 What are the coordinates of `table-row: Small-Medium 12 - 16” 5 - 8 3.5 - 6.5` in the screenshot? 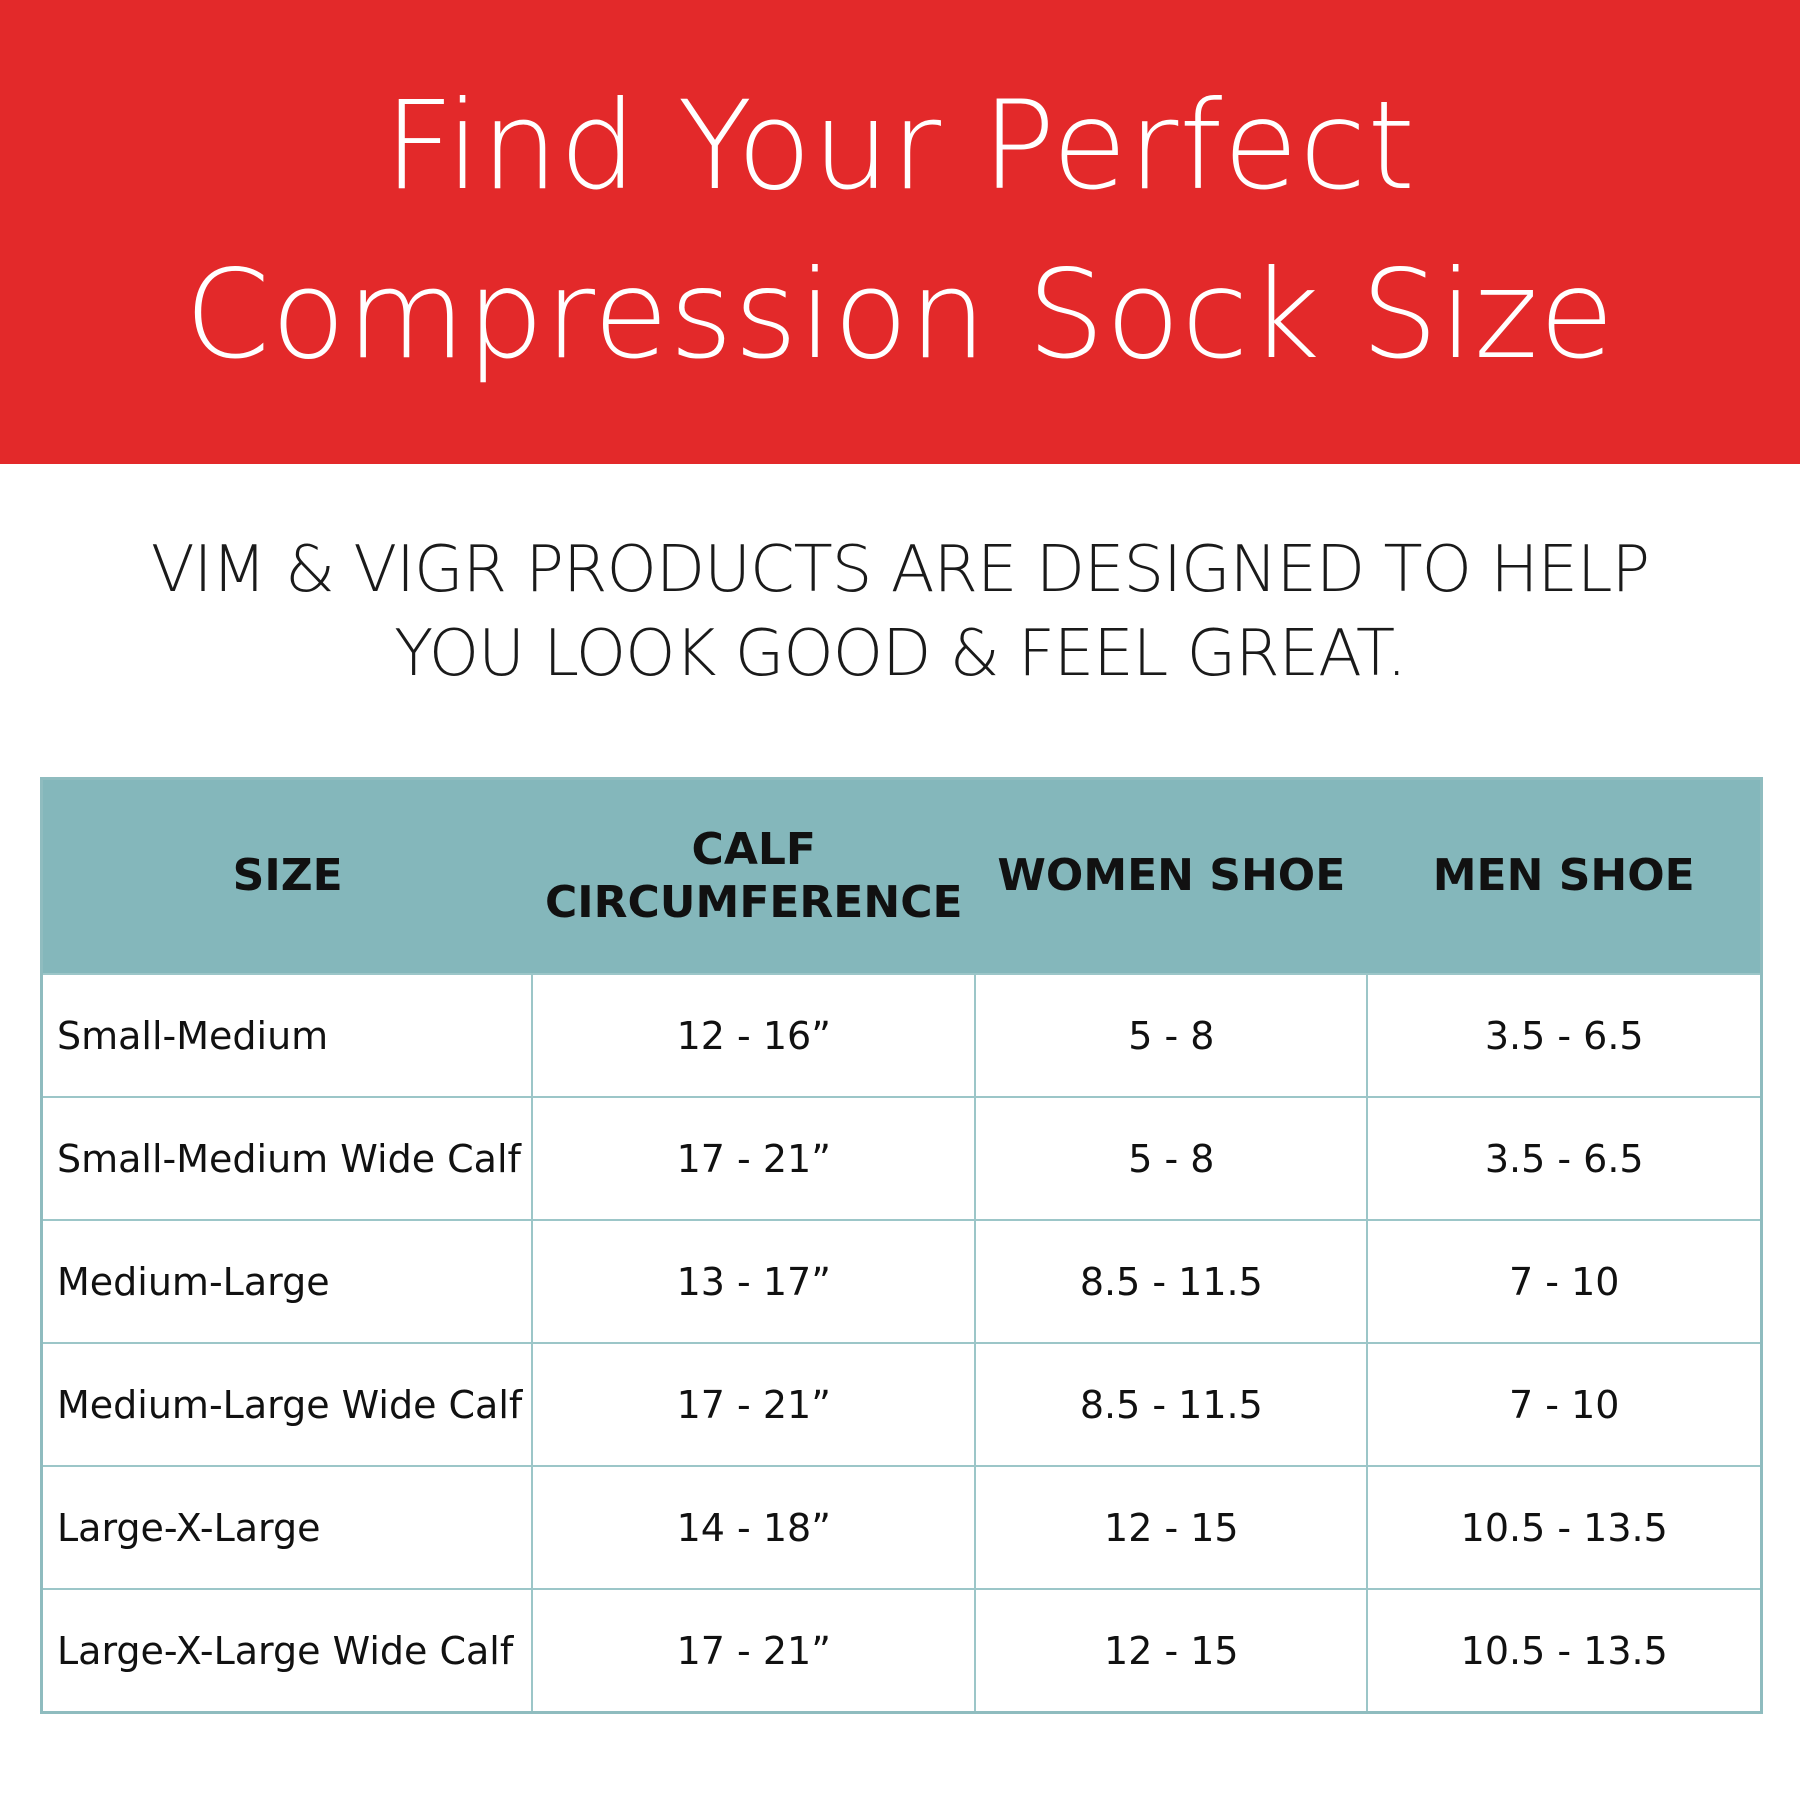 It's located at (901, 1035).